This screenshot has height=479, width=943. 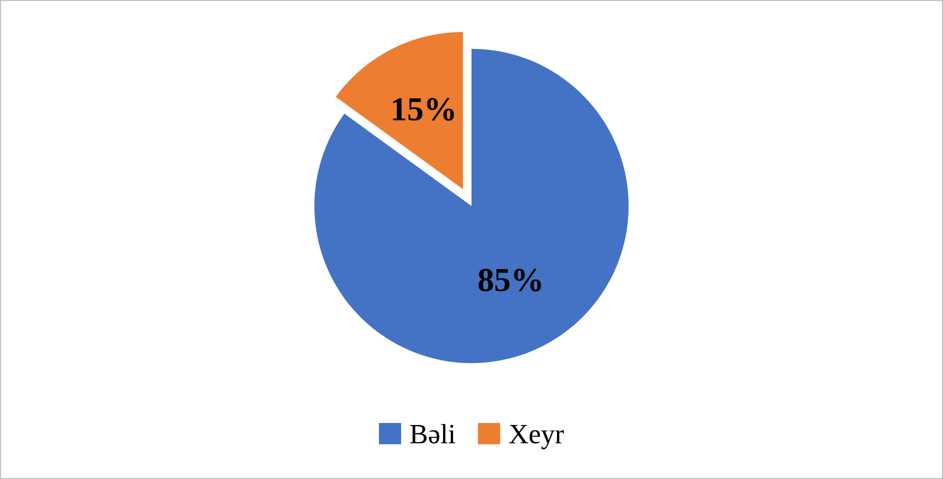 What do you see at coordinates (509, 280) in the screenshot?
I see `data-label: 85%` at bounding box center [509, 280].